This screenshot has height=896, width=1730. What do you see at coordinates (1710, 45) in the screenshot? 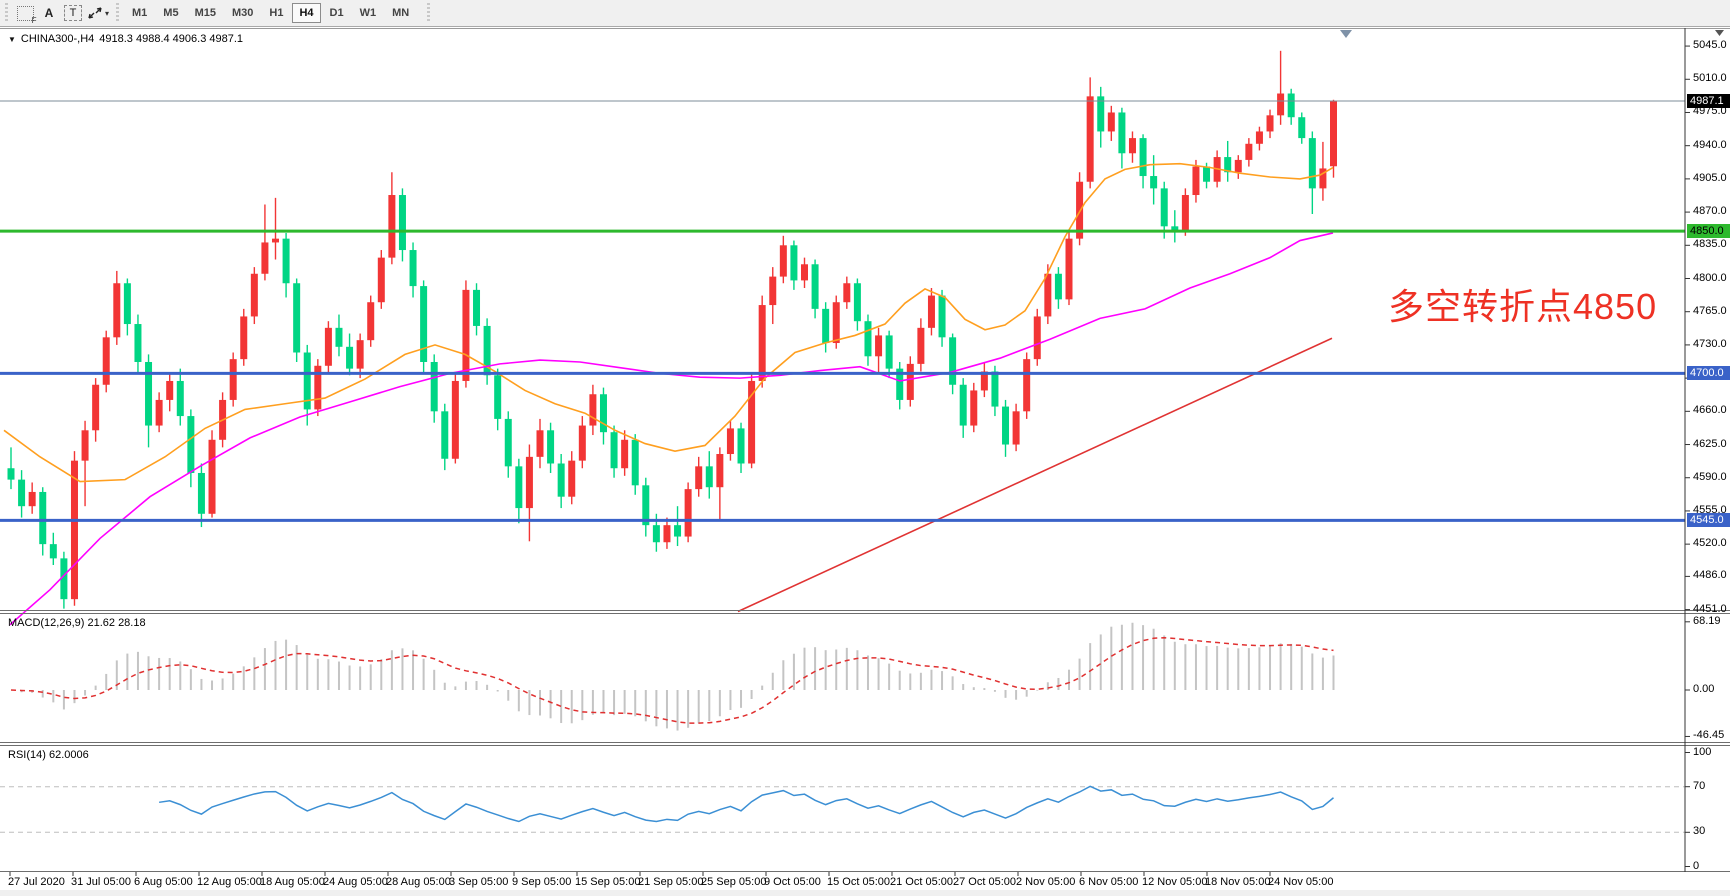
I see `price-tick-label: 5045.0` at bounding box center [1710, 45].